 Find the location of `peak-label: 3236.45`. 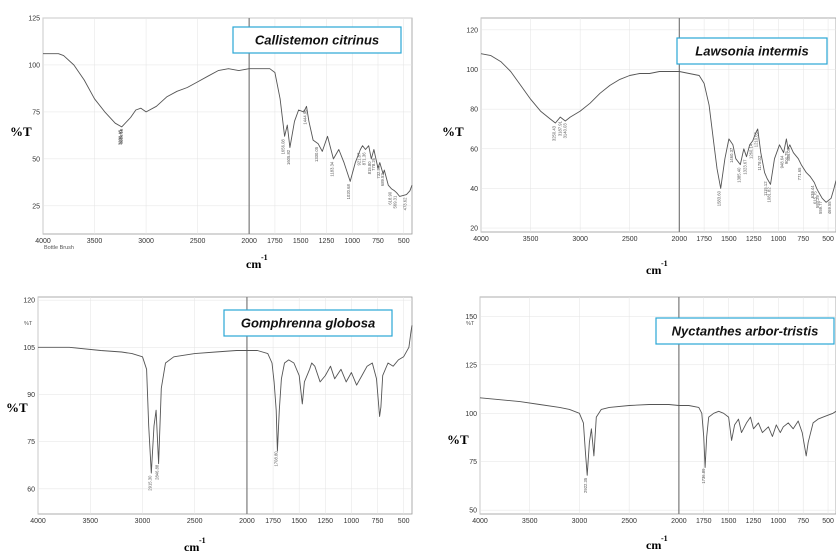

peak-label: 3236.45 is located at coordinates (120, 137).